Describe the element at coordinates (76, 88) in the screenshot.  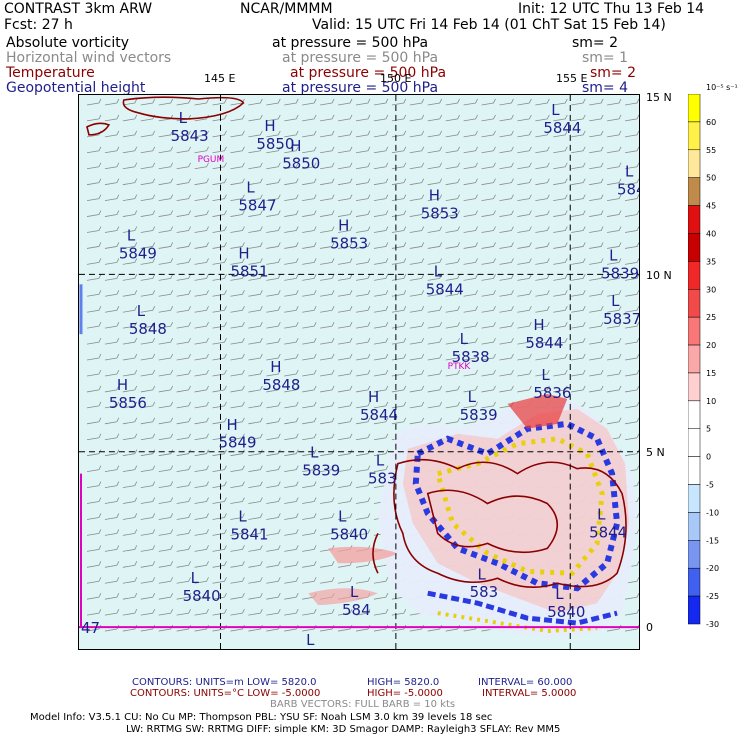
I see `field-name: Geopotential height` at that location.